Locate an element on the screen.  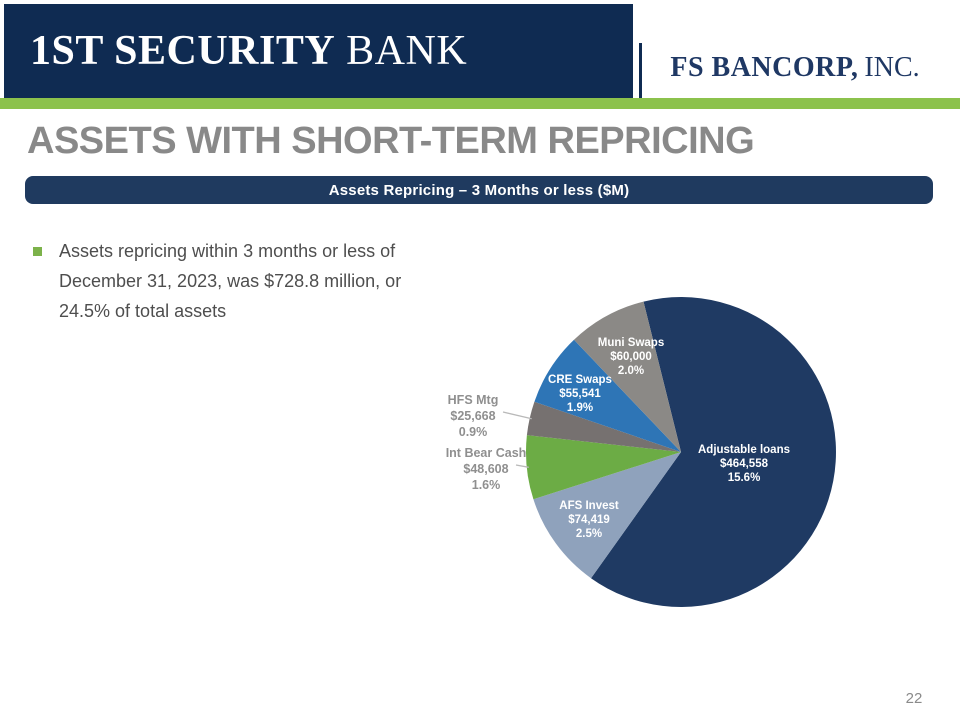
pie-slice-muni-swaps is located at coordinates (627, 376).